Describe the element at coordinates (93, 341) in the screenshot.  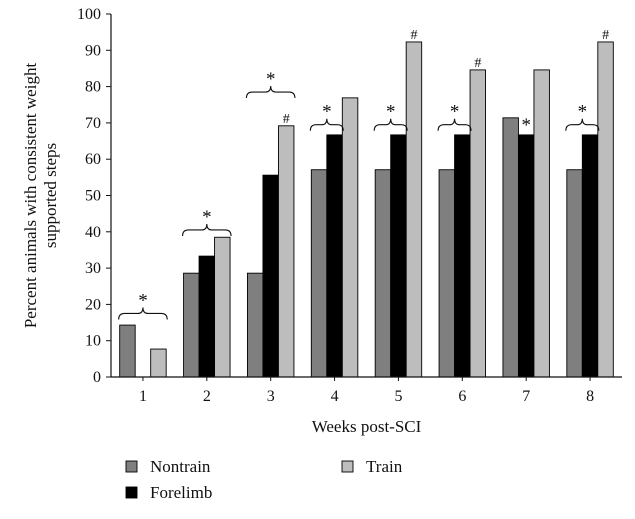
I see `y-tick-label: 10` at that location.